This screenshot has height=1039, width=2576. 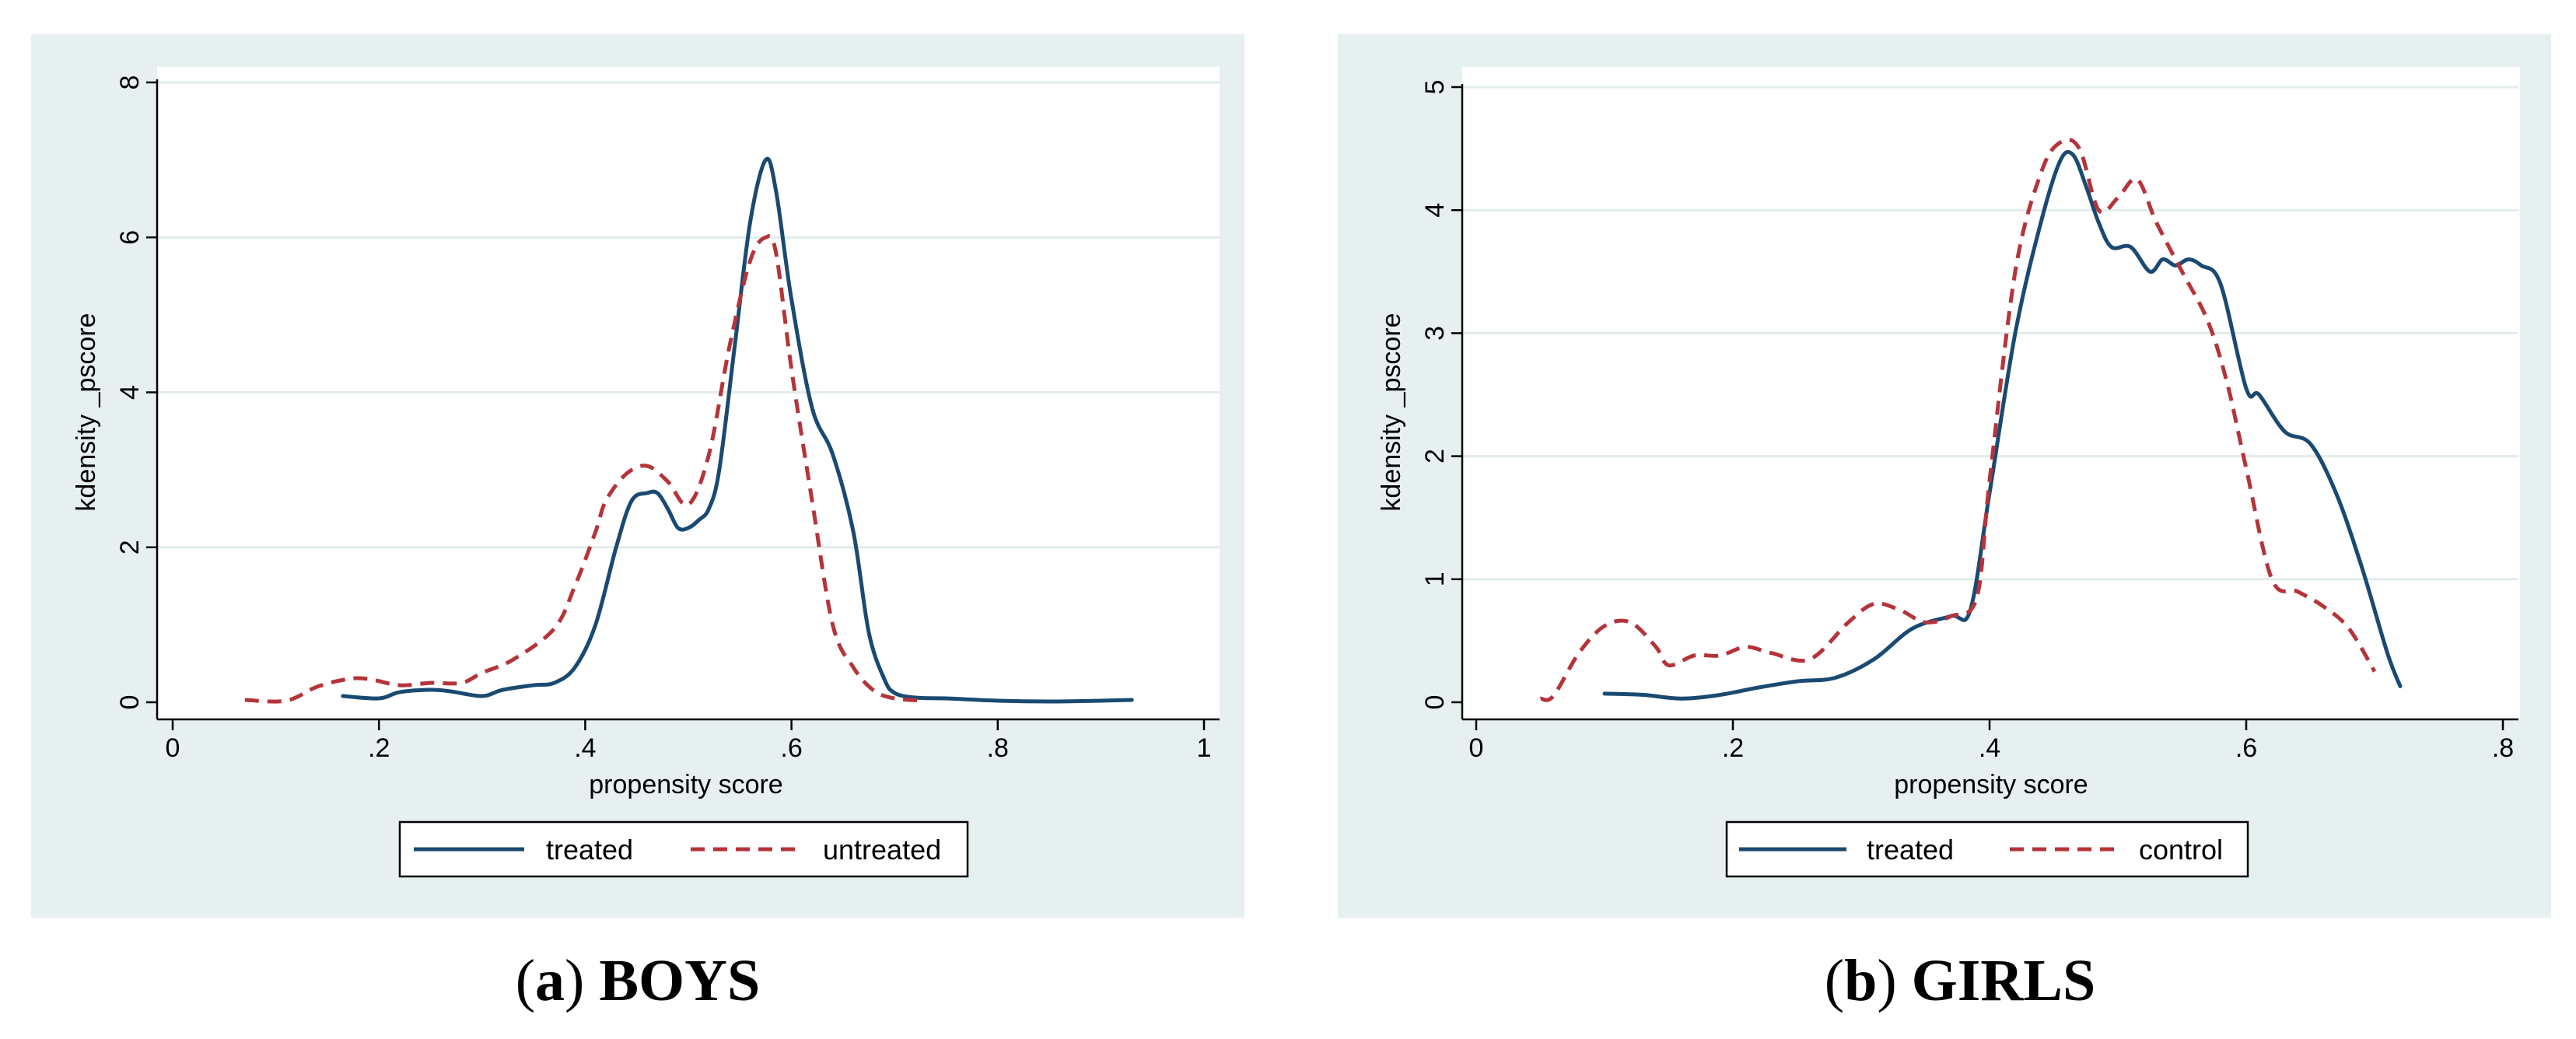 What do you see at coordinates (1435, 333) in the screenshot?
I see `y-tick-label: 3` at bounding box center [1435, 333].